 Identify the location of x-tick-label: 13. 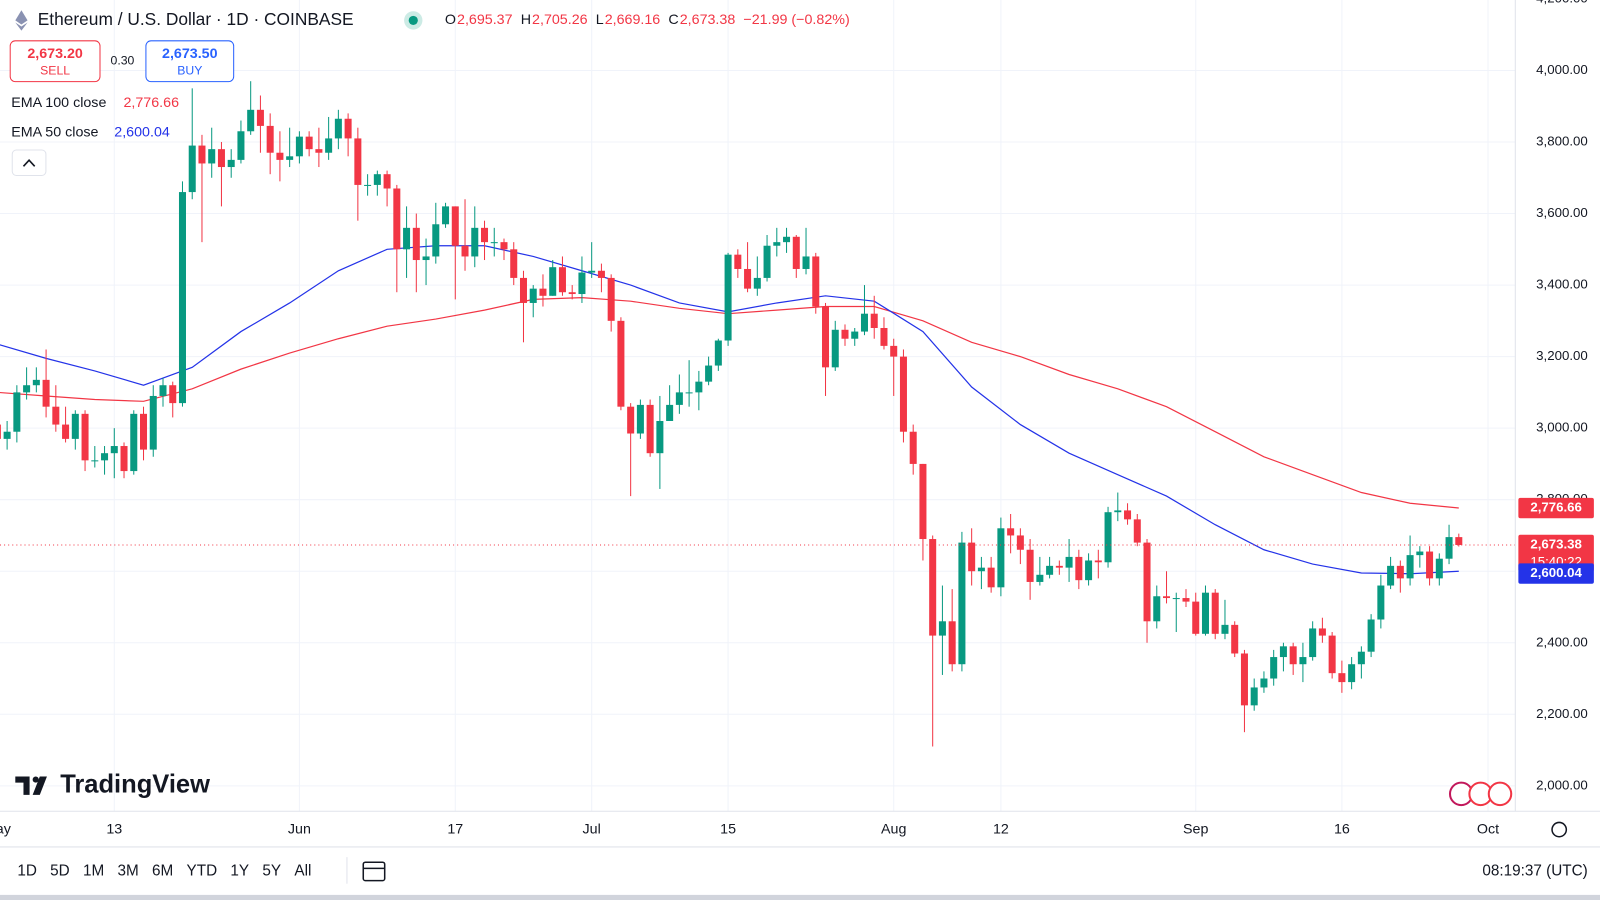
(114, 829).